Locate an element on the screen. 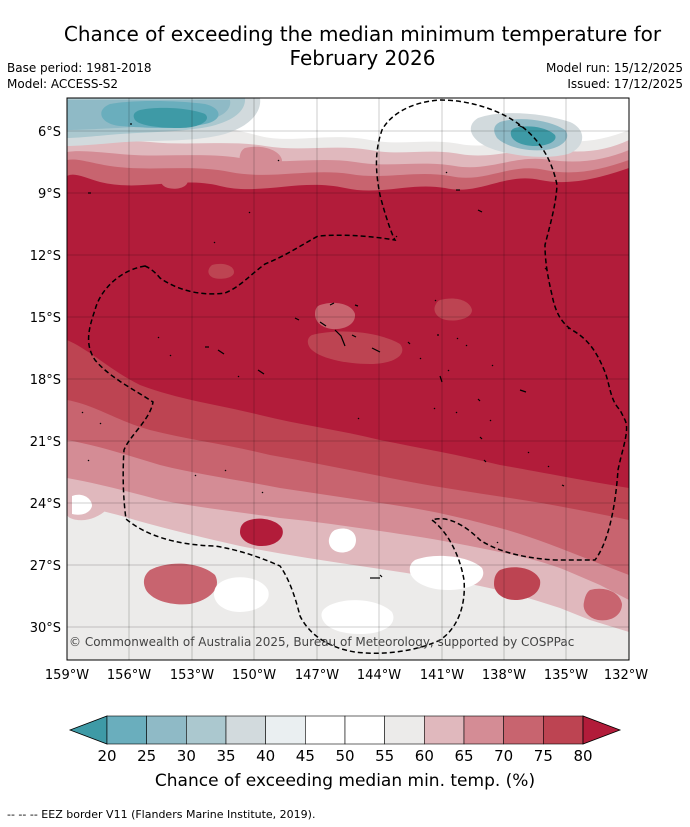 Image resolution: width=690 pixels, height=827 pixels. lon-tick-159w: 159°W is located at coordinates (67, 675).